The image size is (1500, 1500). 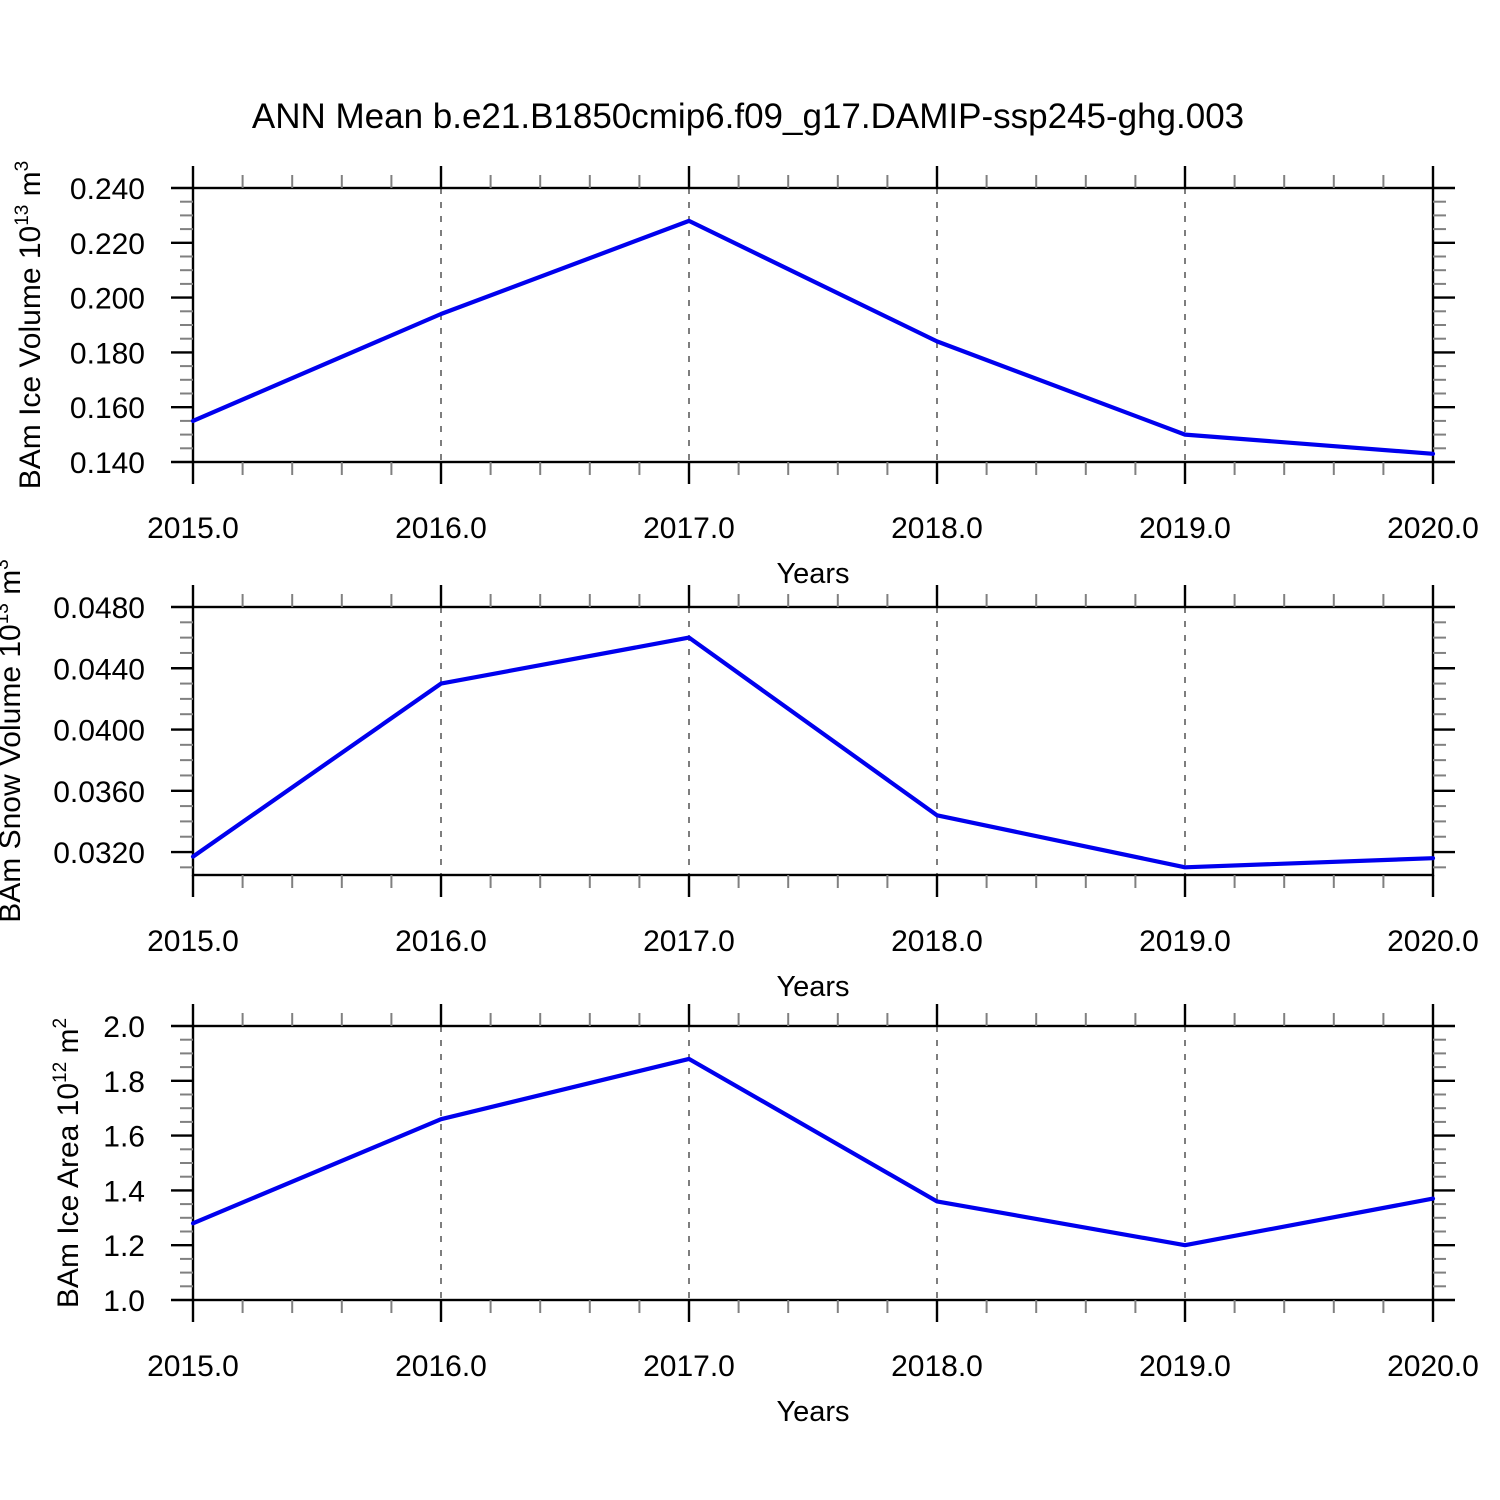 I want to click on y-tick-label: 1.6, so click(x=124, y=1137).